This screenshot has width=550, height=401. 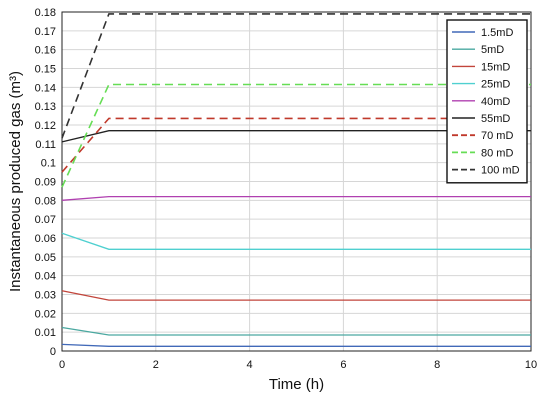 I want to click on legend-label-6: 70 mD, so click(x=497, y=136).